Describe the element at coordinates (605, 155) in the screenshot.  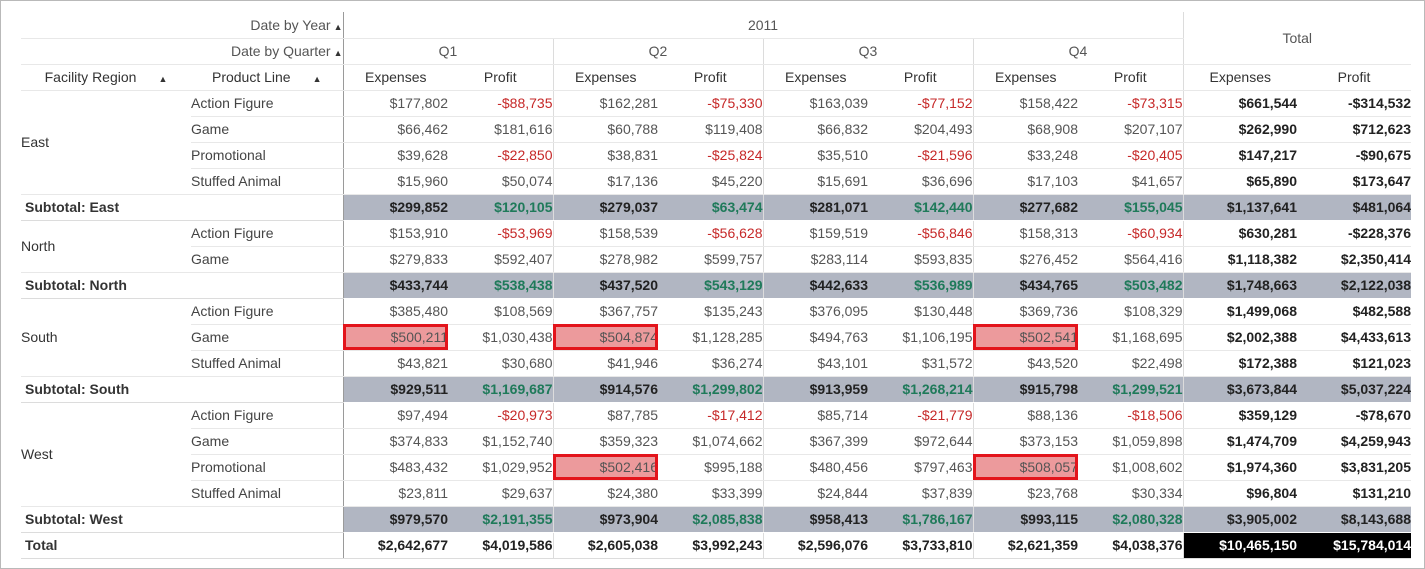
I see `expenses-cell: $38,831` at that location.